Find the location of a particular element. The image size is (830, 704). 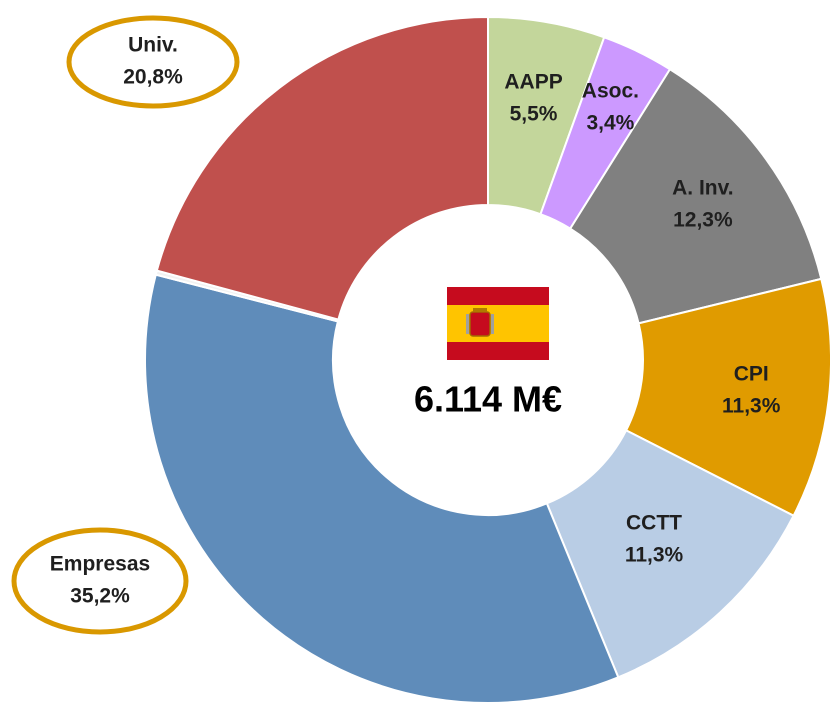

segment-label: AAPP is located at coordinates (533, 81).